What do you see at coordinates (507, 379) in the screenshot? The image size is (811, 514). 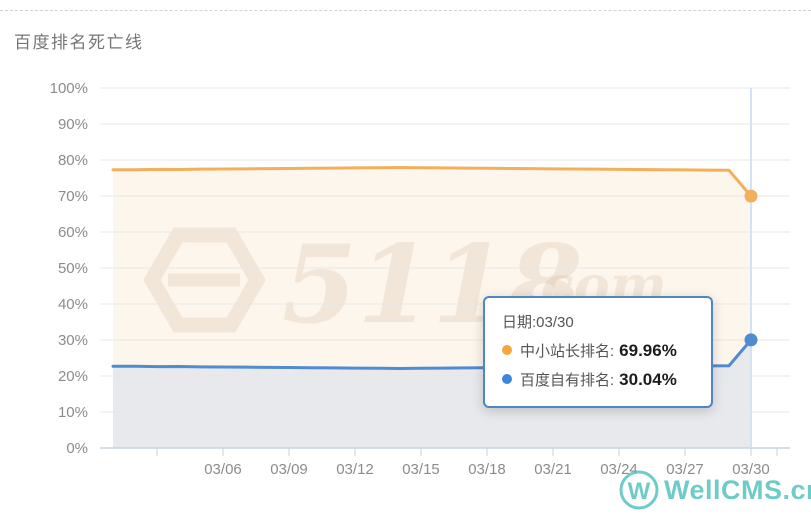 I see `series-blue-dot-icon` at bounding box center [507, 379].